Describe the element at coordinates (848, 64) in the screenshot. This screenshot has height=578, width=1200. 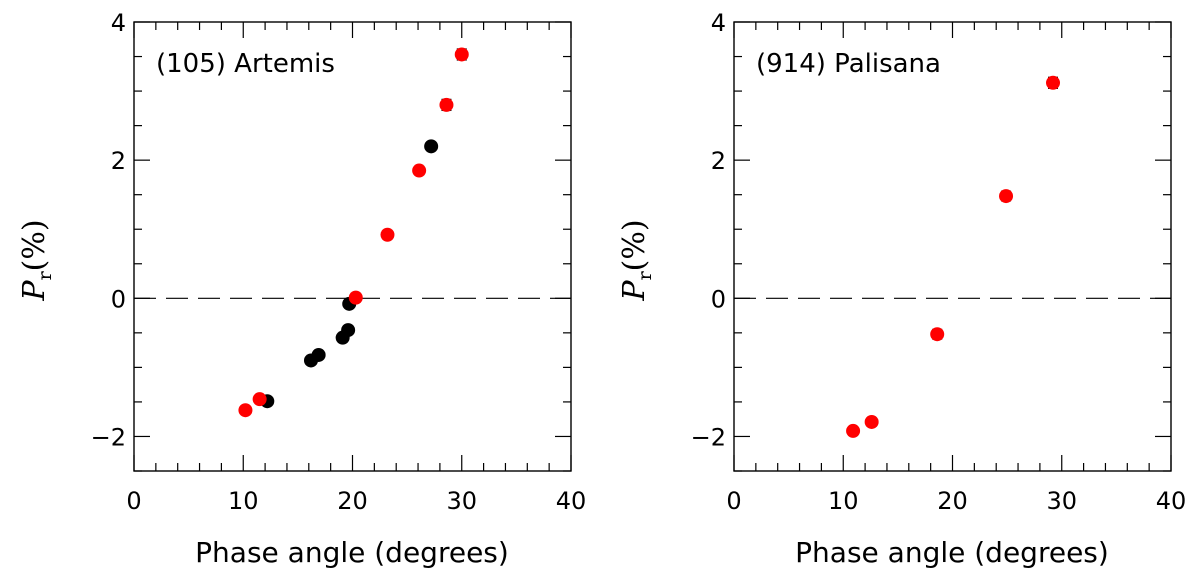
I see `panel-title: (914) Palisana` at that location.